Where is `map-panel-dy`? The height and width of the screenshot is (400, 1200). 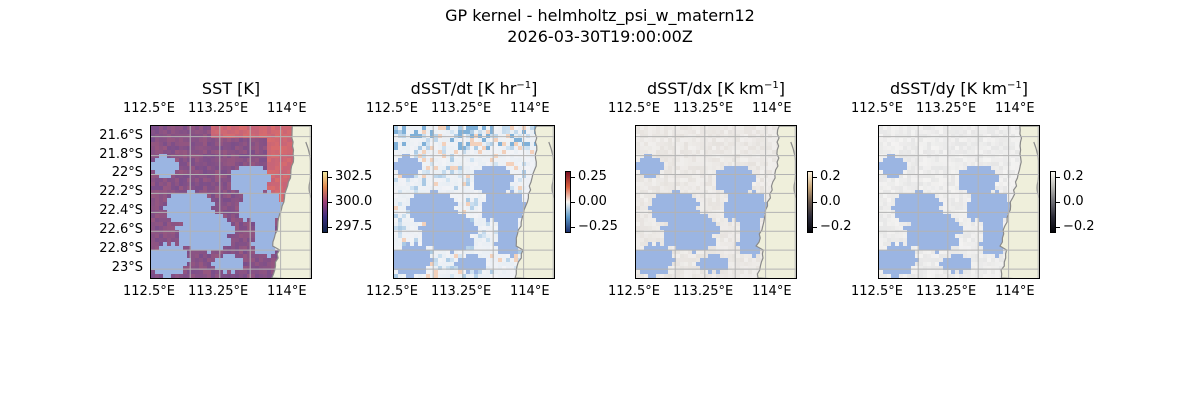
map-panel-dy is located at coordinates (959, 202).